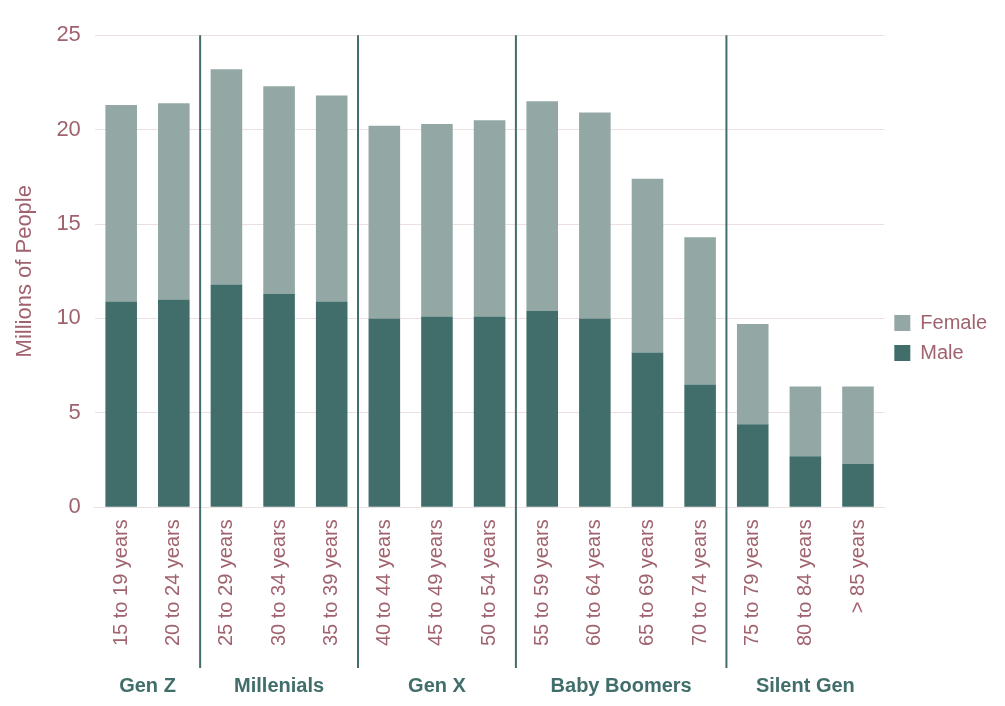 This screenshot has height=706, width=1005. What do you see at coordinates (68, 128) in the screenshot?
I see `y-tick-label: 20` at bounding box center [68, 128].